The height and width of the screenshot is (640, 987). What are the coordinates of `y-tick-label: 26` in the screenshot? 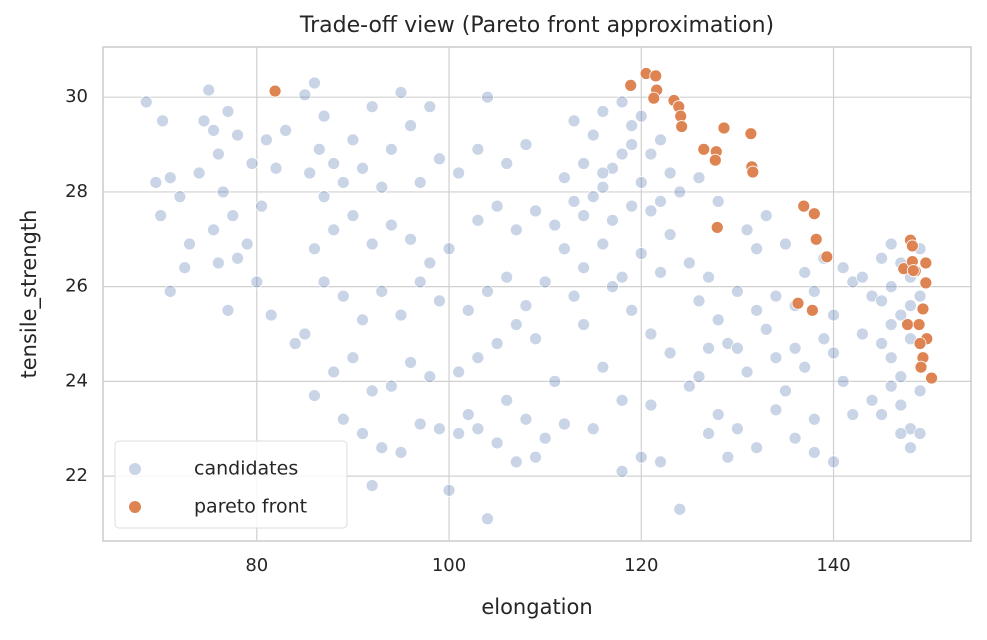 It's located at (76, 286).